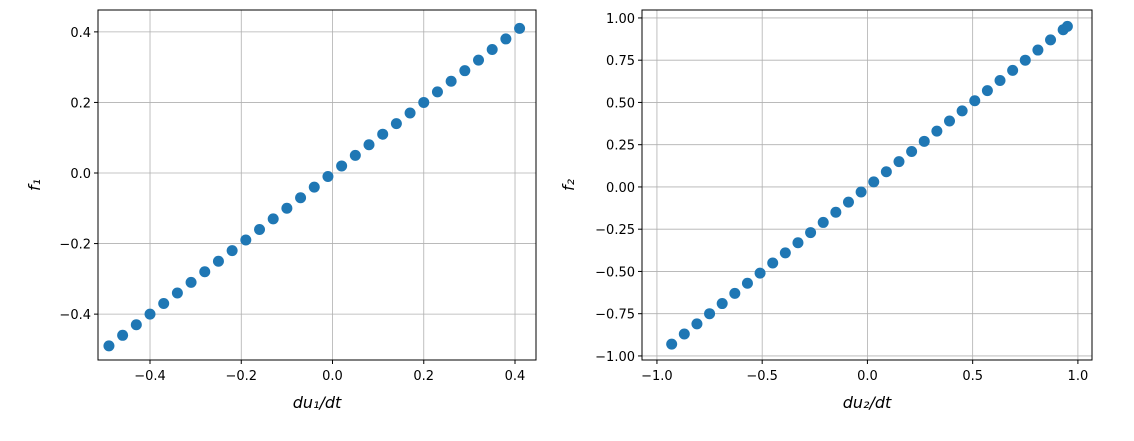 This screenshot has height=441, width=1134. What do you see at coordinates (762, 376) in the screenshot?
I see `x-tick-label: −0.5` at bounding box center [762, 376].